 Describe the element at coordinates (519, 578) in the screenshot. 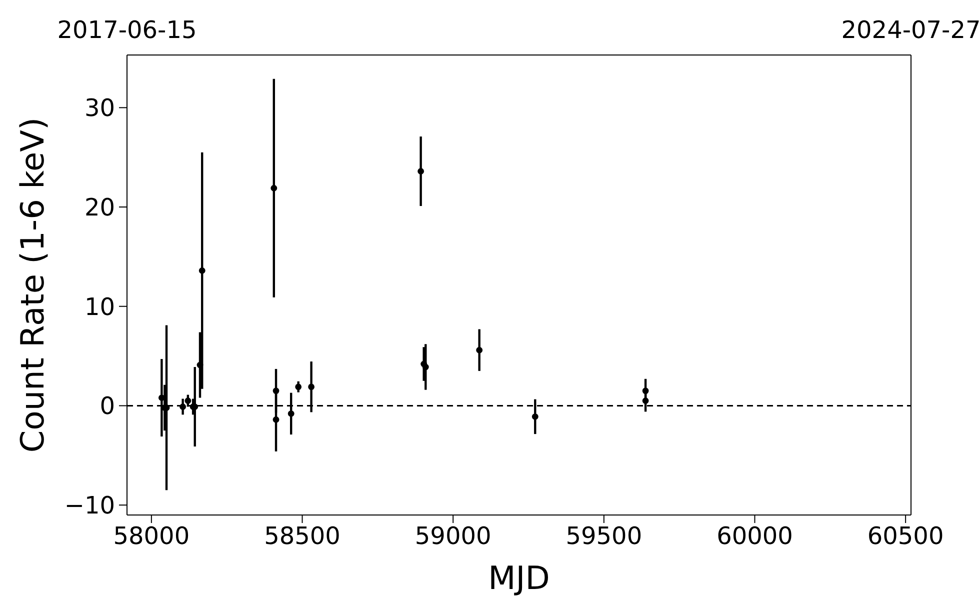

I see `x-axis-title: MJD` at that location.